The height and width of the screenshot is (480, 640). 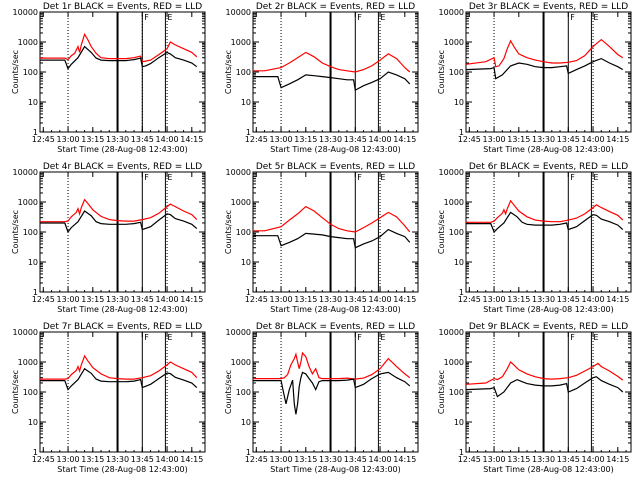 What do you see at coordinates (335, 167) in the screenshot?
I see `chart-title: Det 5r BLACK = Events, RED = LLD` at bounding box center [335, 167].